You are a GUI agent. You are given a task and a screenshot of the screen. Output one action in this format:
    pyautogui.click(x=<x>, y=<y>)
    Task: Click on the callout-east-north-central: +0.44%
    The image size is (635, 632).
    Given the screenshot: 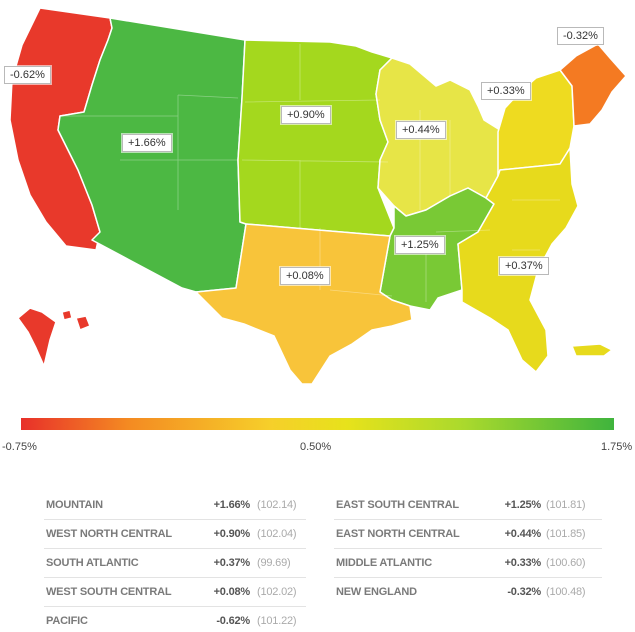 What is the action you would take?
    pyautogui.click(x=421, y=130)
    